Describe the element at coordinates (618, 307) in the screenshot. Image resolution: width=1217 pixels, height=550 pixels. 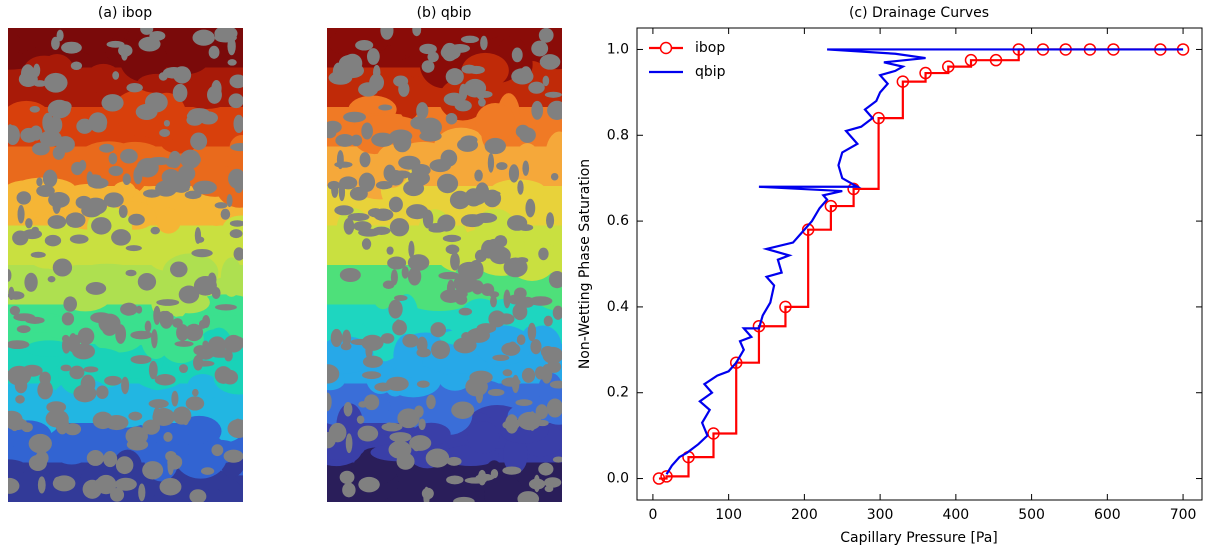
I see `y-tick-label: 0.4` at that location.